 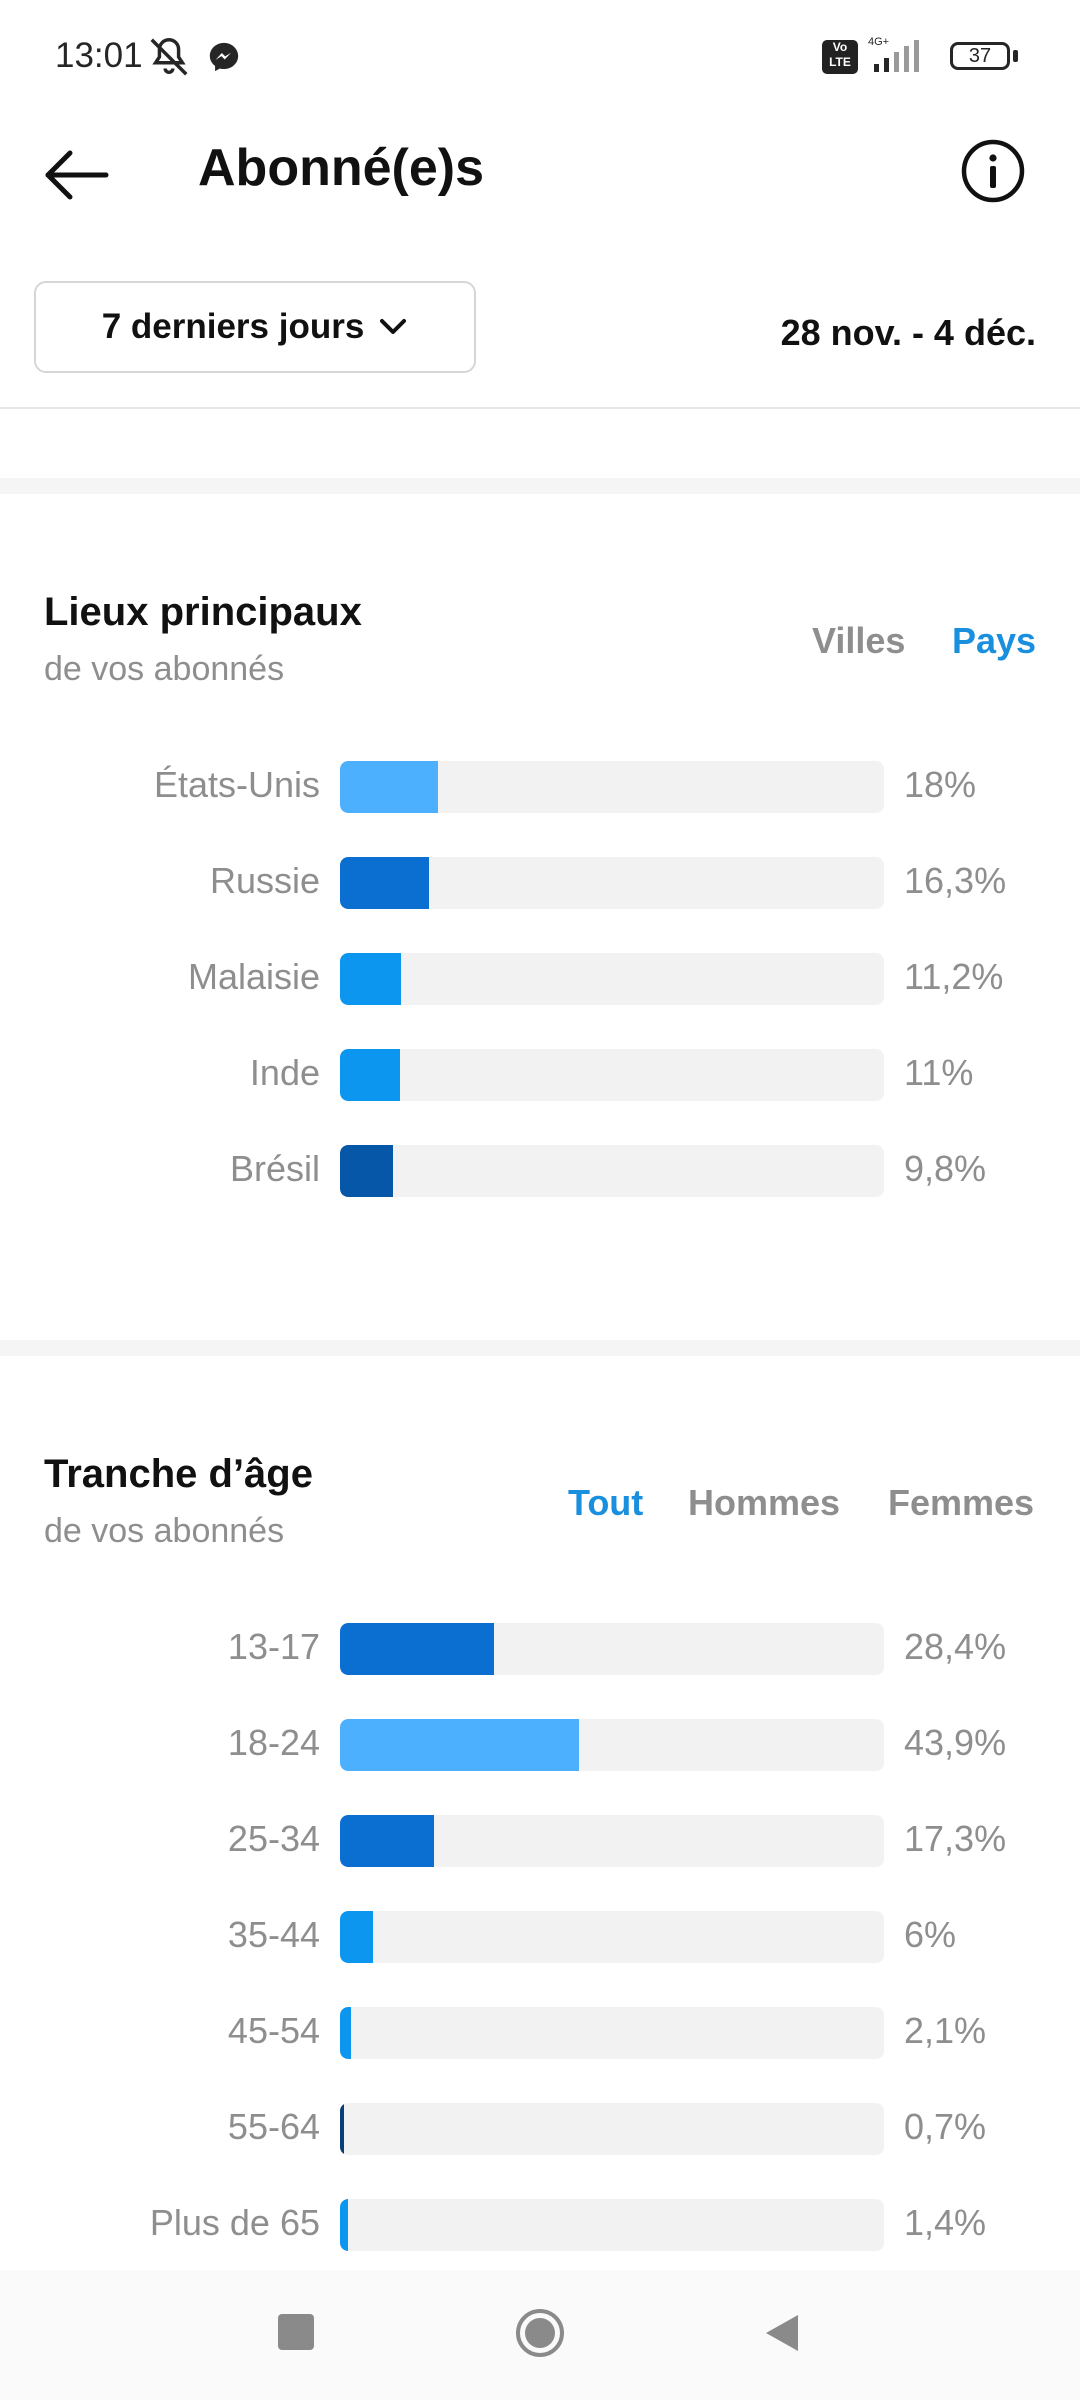 What do you see at coordinates (940, 784) in the screenshot?
I see `location-value: 18%` at bounding box center [940, 784].